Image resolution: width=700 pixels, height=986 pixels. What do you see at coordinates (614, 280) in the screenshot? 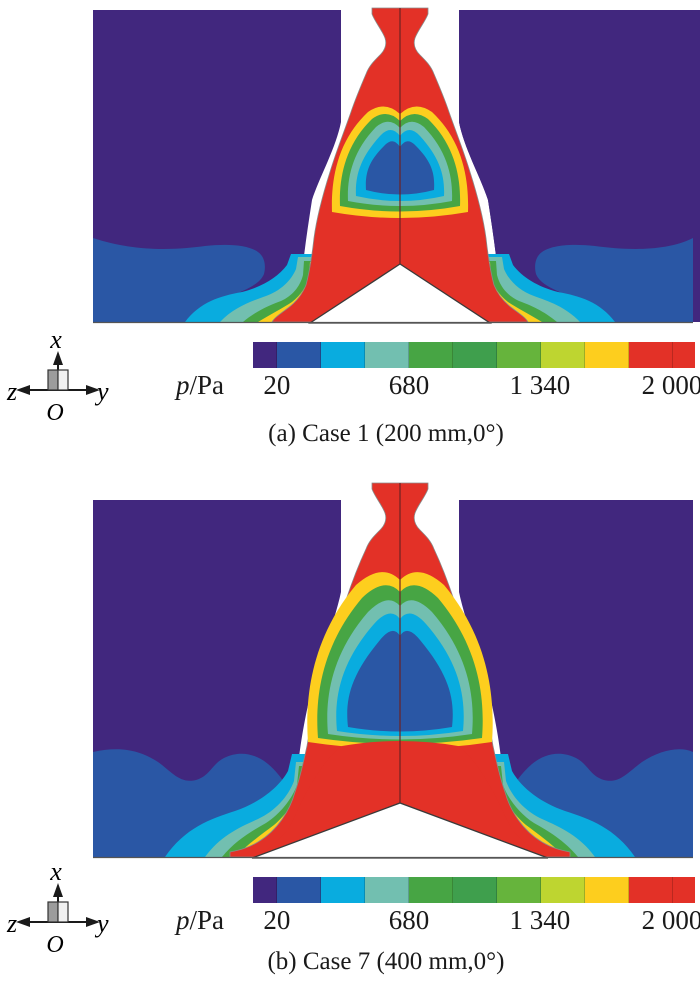
I see `ambient-blue-right-a` at bounding box center [614, 280].